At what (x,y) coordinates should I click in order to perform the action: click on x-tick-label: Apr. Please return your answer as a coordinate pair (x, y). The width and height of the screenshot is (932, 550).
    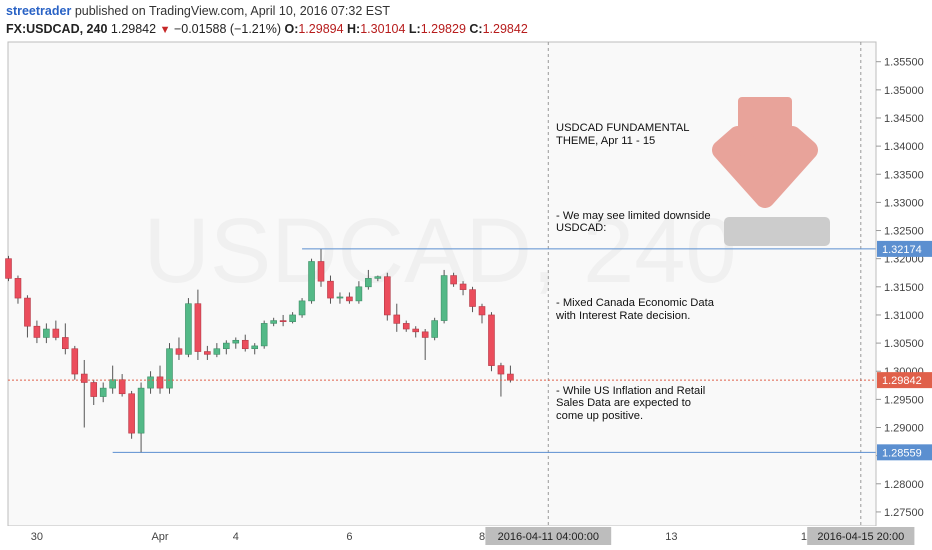
    Looking at the image, I should click on (159, 537).